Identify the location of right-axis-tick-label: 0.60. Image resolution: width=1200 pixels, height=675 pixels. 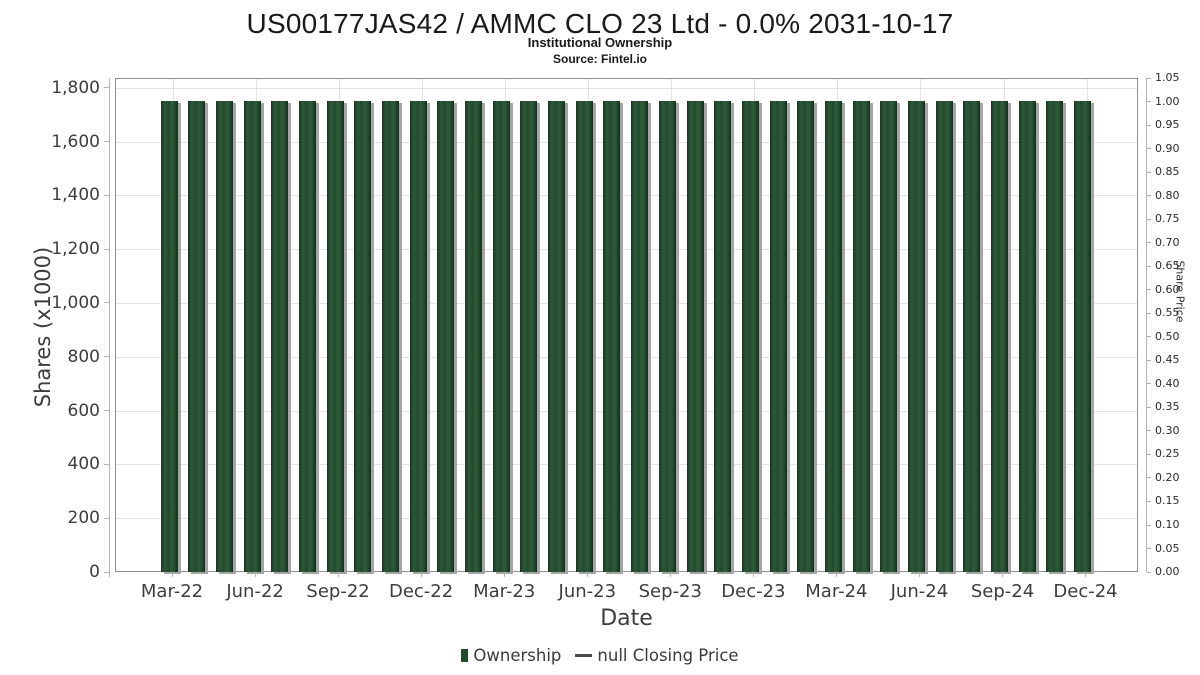
(1167, 289).